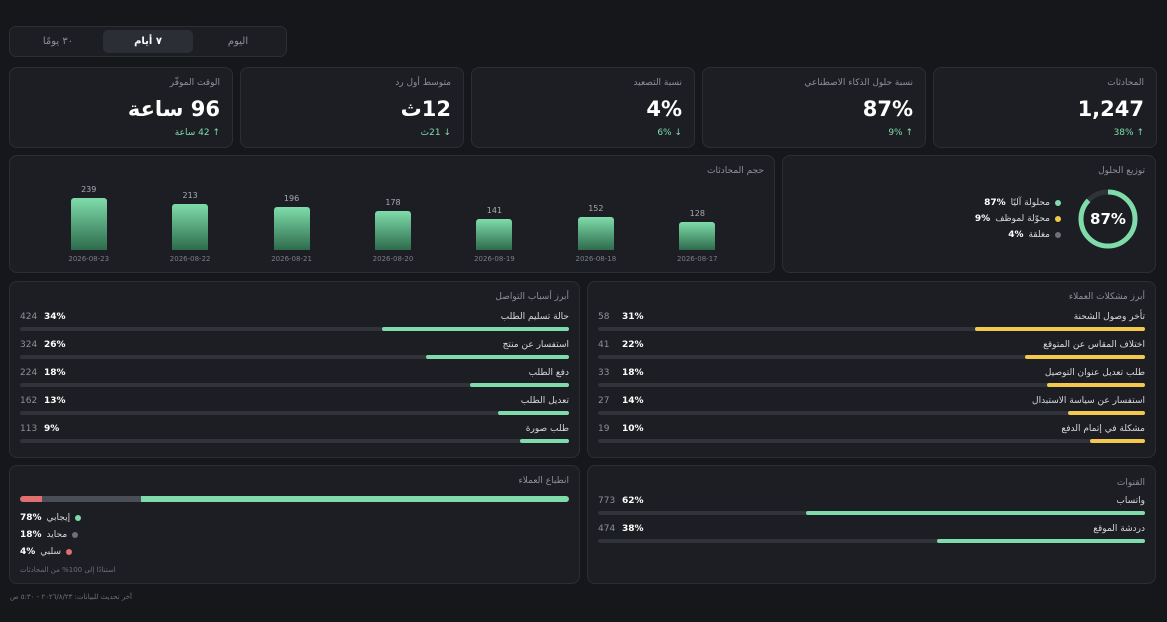 This screenshot has height=622, width=1167. Describe the element at coordinates (1030, 203) in the screenshot. I see `legend-label: محلولة آليًا` at that location.